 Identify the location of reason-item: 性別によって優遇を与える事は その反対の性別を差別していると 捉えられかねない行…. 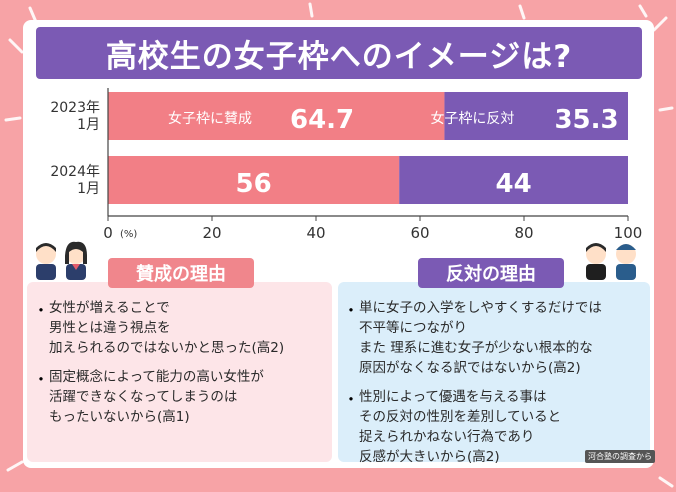
(494, 426).